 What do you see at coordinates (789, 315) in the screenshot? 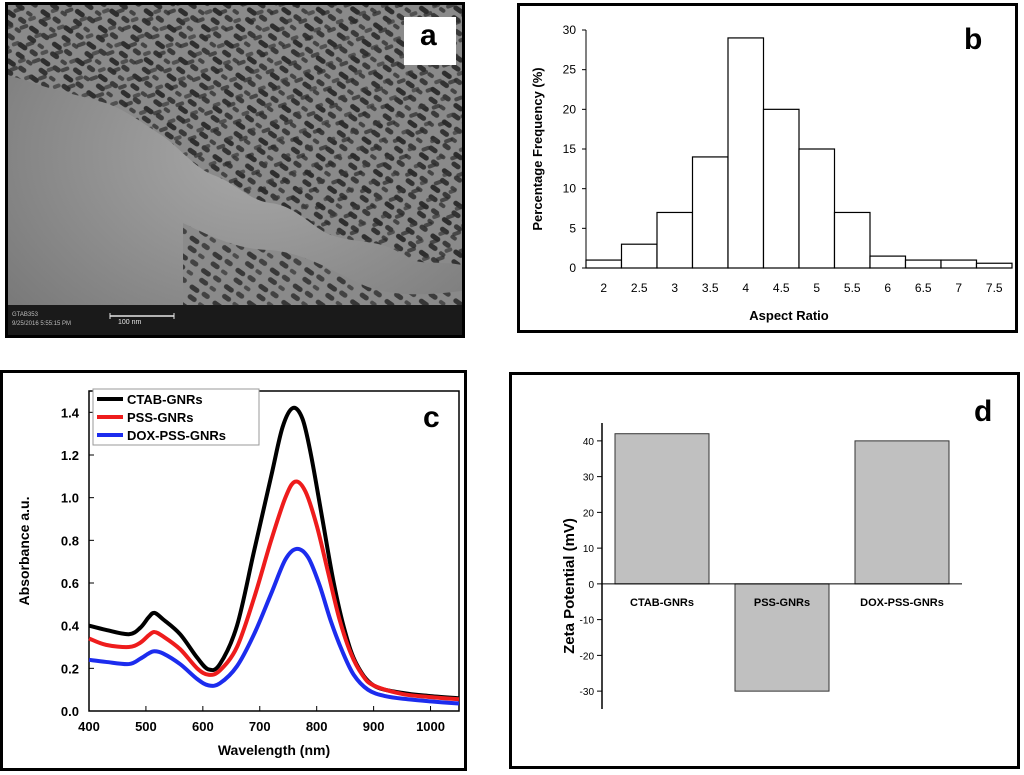
I see `x-axis-label: Aspect Ratio` at bounding box center [789, 315].